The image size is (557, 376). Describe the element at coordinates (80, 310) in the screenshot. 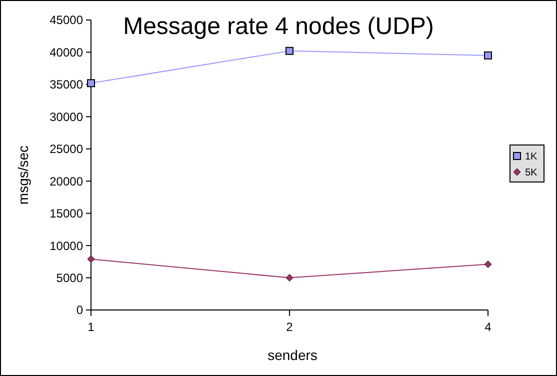

I see `y-tick-label: 0` at that location.